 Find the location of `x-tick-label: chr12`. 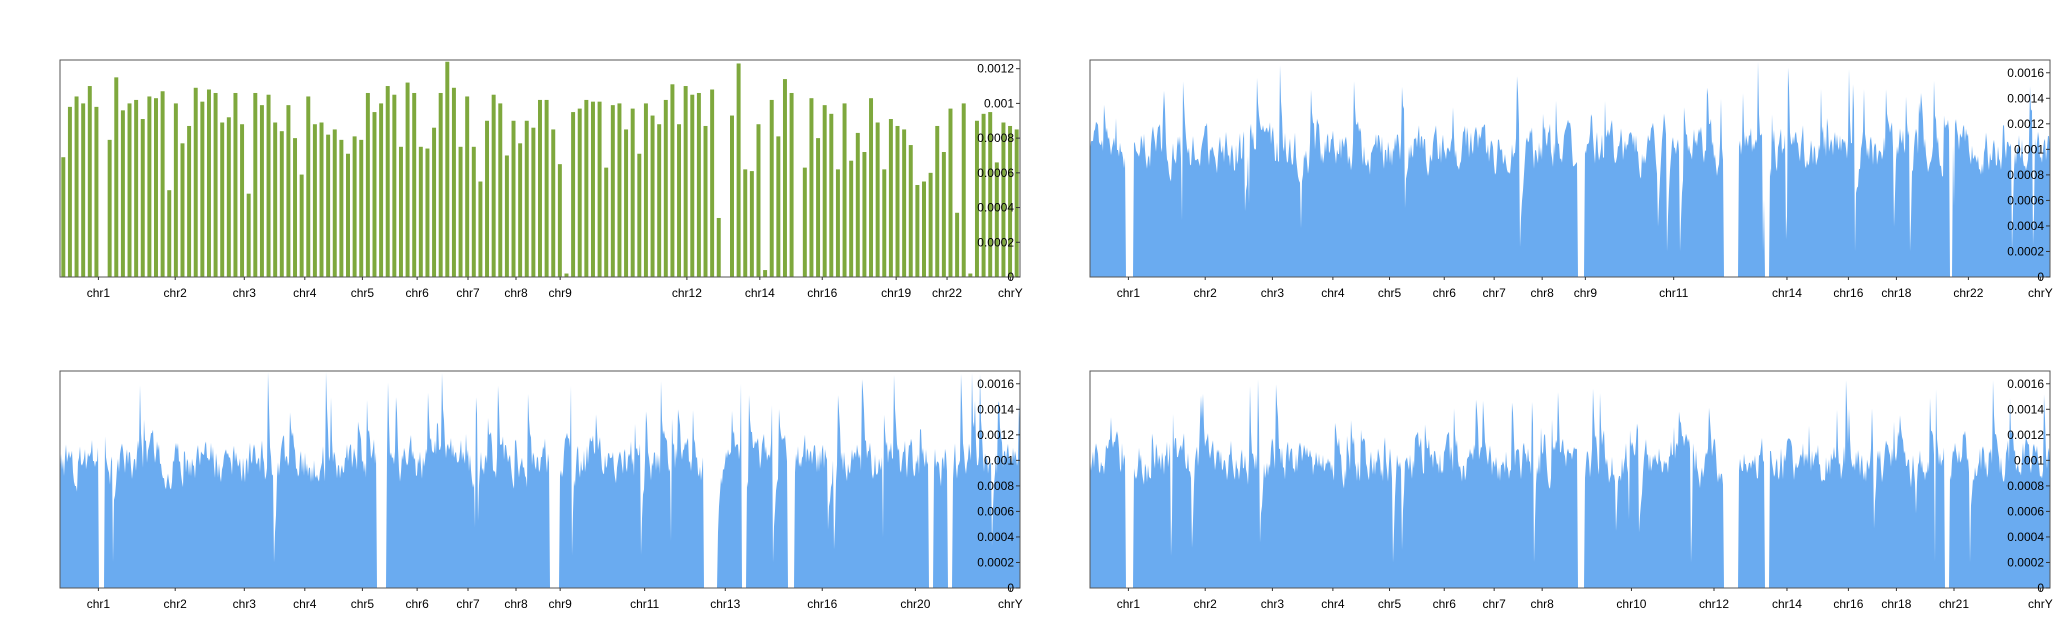

x-tick-label: chr12 is located at coordinates (687, 293).